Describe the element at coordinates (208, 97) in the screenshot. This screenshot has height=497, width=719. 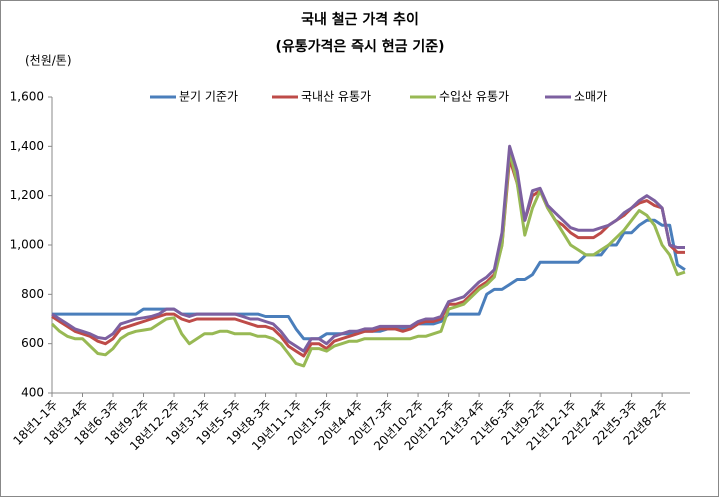
I see `legend-label: 분기 기준가` at that location.